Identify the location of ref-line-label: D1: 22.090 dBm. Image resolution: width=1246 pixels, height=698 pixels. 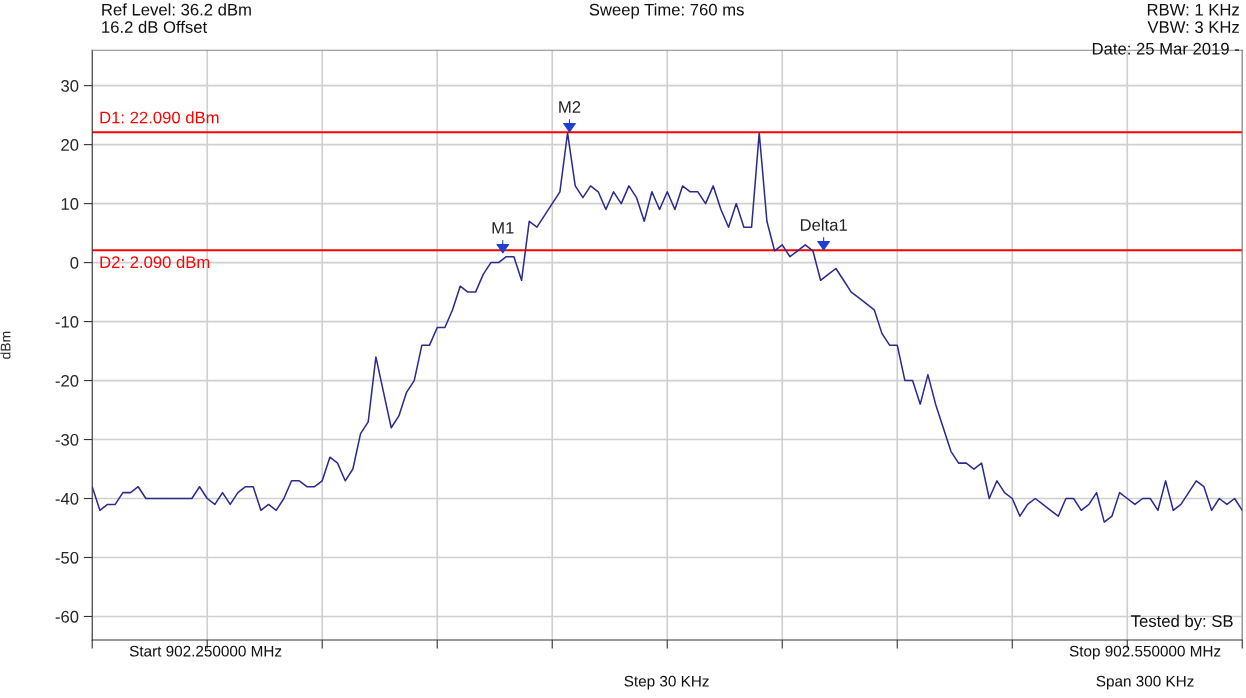
(159, 117).